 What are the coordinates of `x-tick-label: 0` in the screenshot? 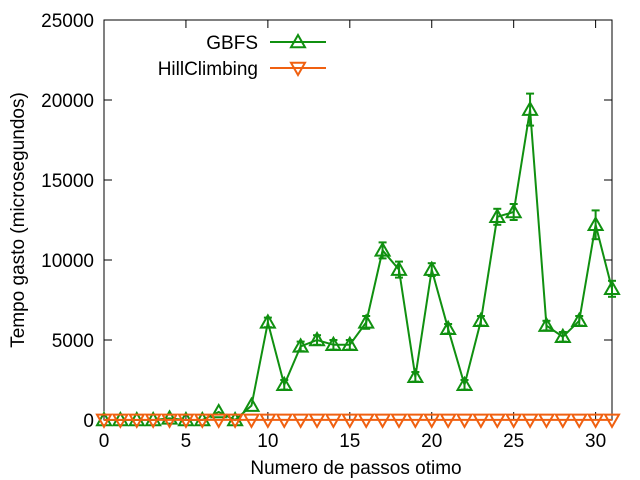 It's located at (104, 441).